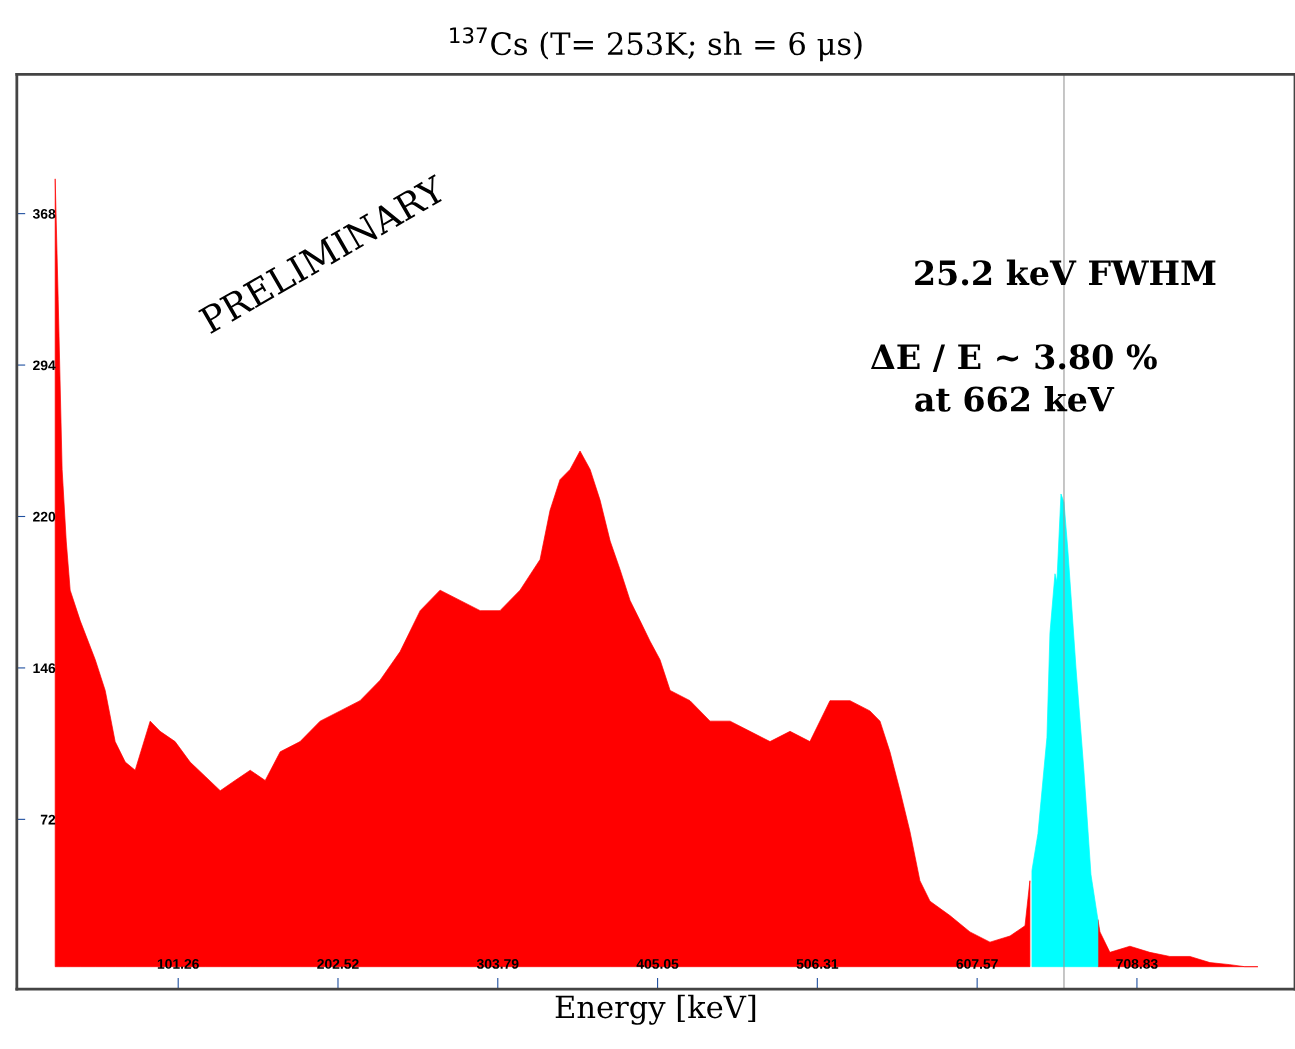 This screenshot has width=1295, height=1049. Describe the element at coordinates (817, 964) in the screenshot. I see `x-tick-label: 506.31` at that location.